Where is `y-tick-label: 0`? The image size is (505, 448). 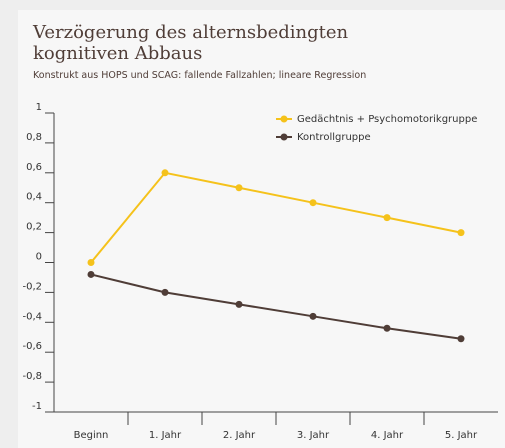
y-tick-label: 0 is located at coordinates (39, 257).